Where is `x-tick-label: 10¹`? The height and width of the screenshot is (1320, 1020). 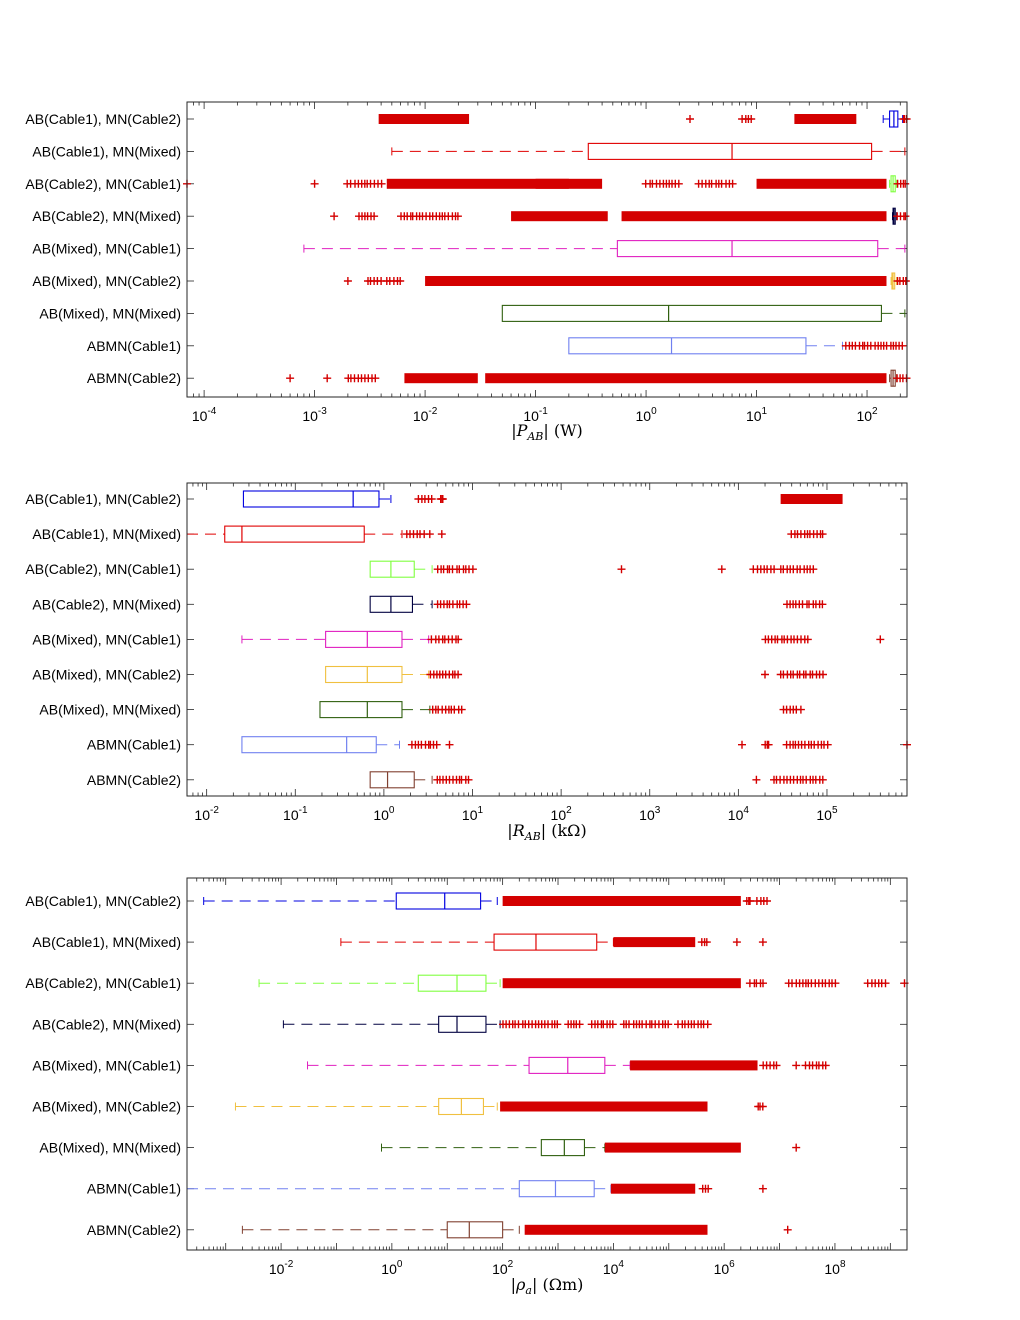
x-tick-label: 10¹ is located at coordinates (757, 415).